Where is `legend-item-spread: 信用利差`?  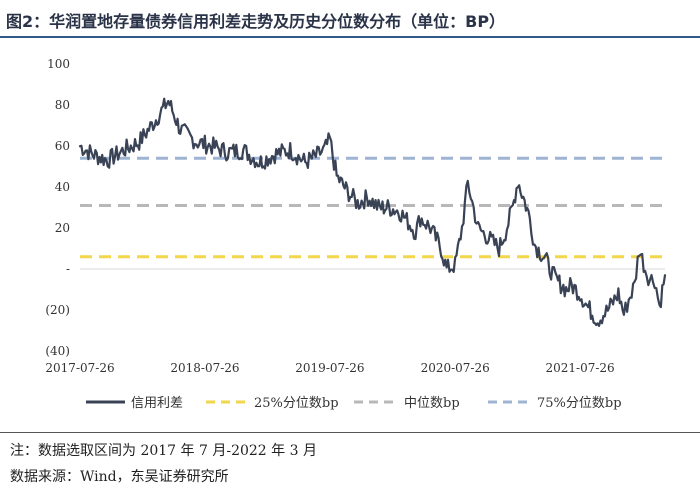 legend-item-spread: 信用利差 is located at coordinates (134, 403).